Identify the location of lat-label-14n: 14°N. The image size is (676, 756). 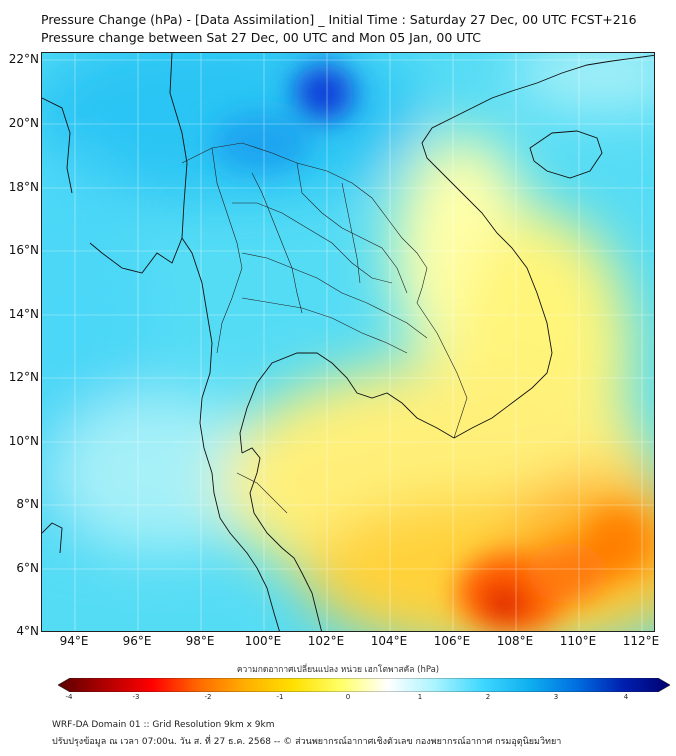
(23, 314).